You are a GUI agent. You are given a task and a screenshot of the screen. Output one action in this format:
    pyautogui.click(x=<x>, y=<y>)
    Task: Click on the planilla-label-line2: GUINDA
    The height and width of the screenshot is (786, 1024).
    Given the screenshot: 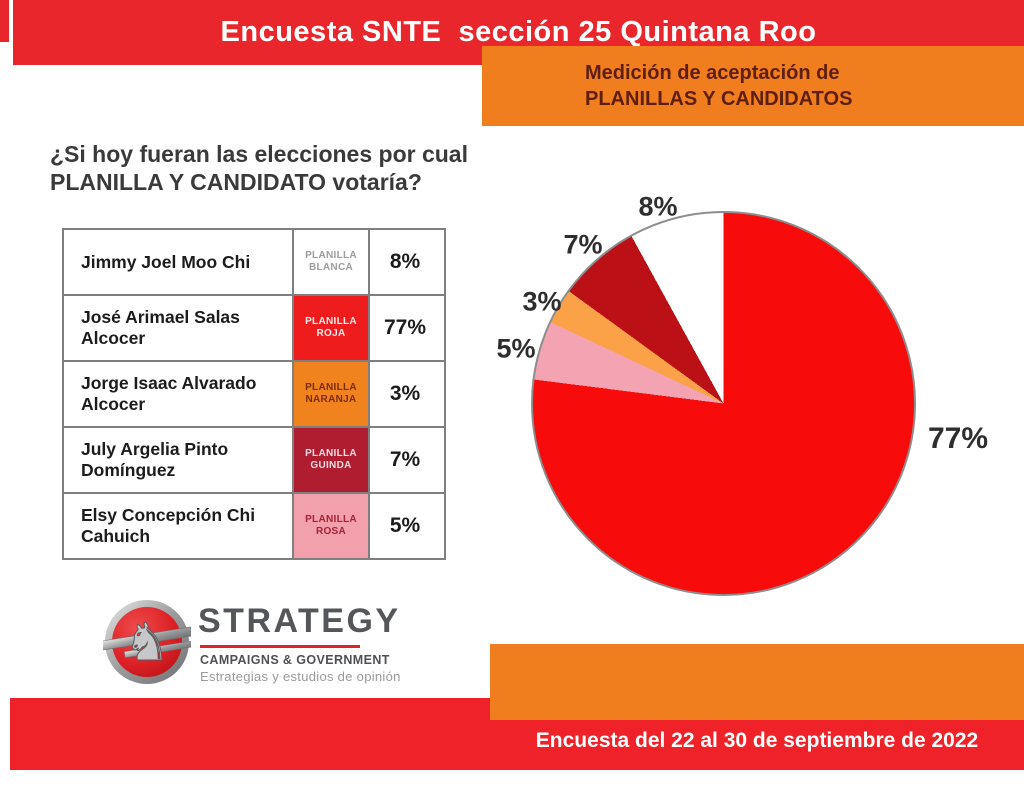 What is the action you would take?
    pyautogui.click(x=331, y=465)
    